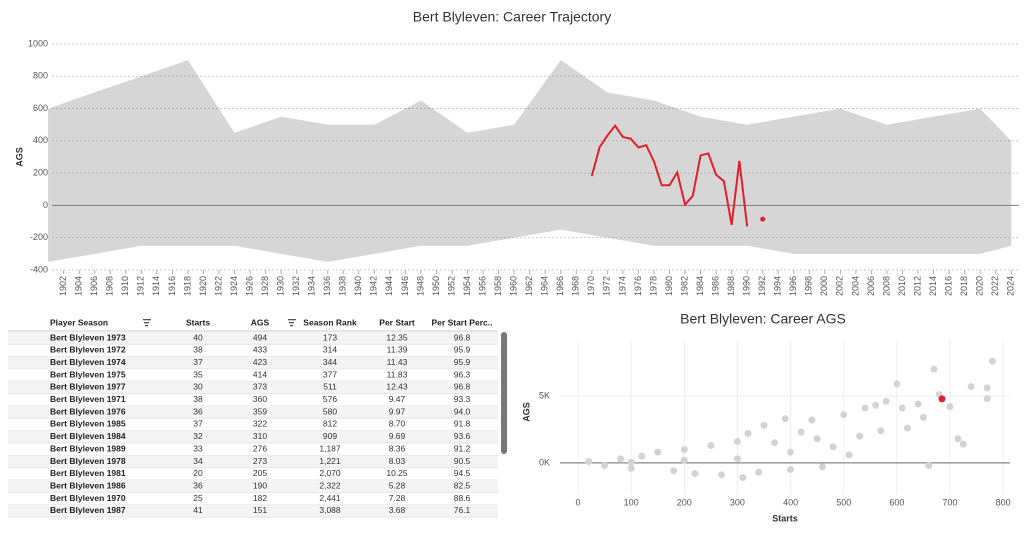 The height and width of the screenshot is (539, 1024). What do you see at coordinates (296, 286) in the screenshot?
I see `x-tick-label: 1932` at bounding box center [296, 286].